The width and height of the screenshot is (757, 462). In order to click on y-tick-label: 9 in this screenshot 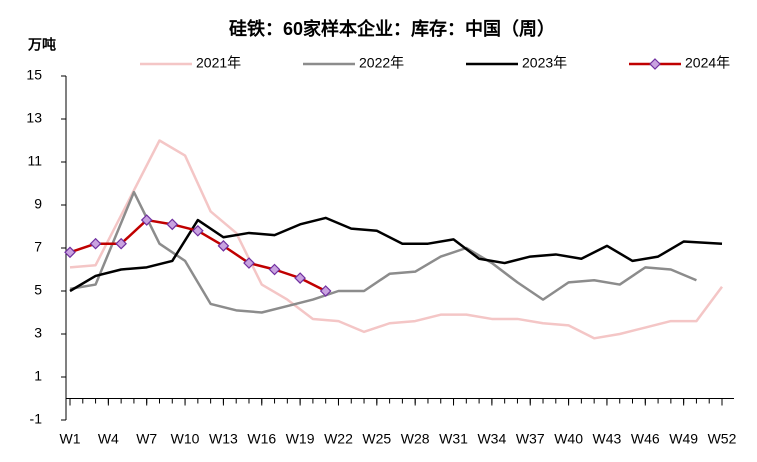, I will do `click(38, 204)`.